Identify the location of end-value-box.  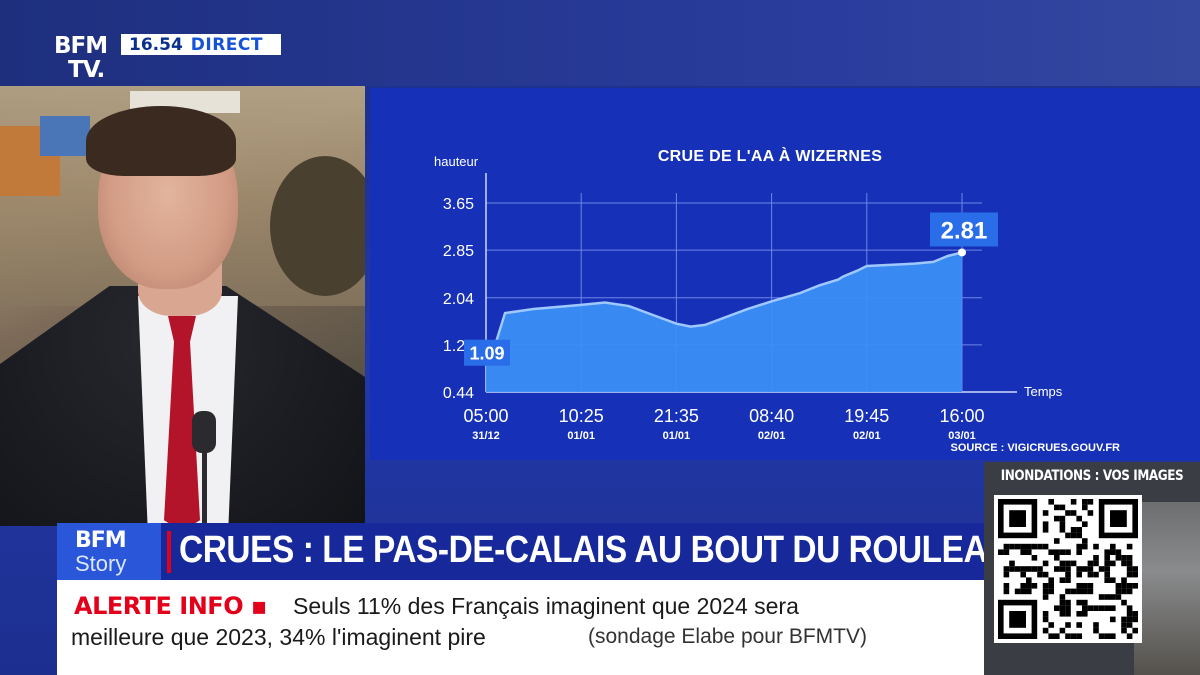
(964, 229).